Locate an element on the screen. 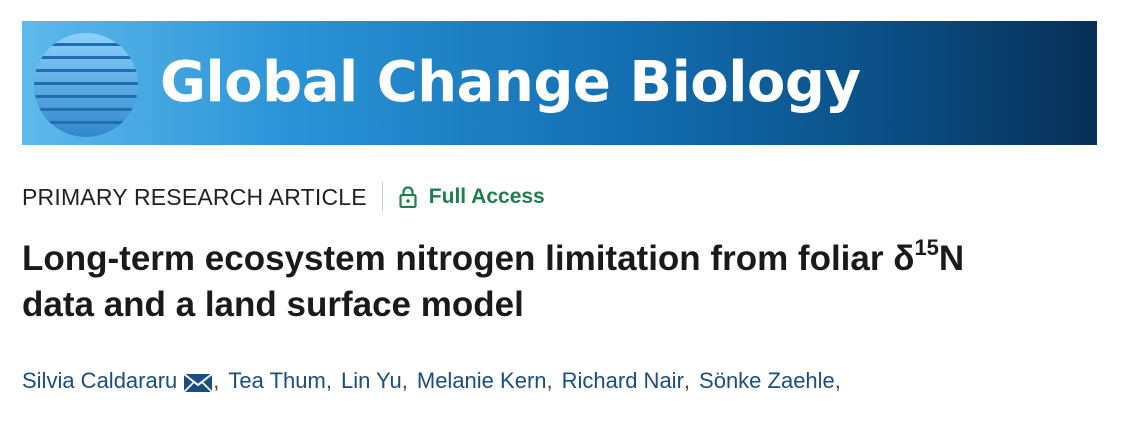 This screenshot has height=424, width=1131. title-line2: data and a land surface model is located at coordinates (273, 304).